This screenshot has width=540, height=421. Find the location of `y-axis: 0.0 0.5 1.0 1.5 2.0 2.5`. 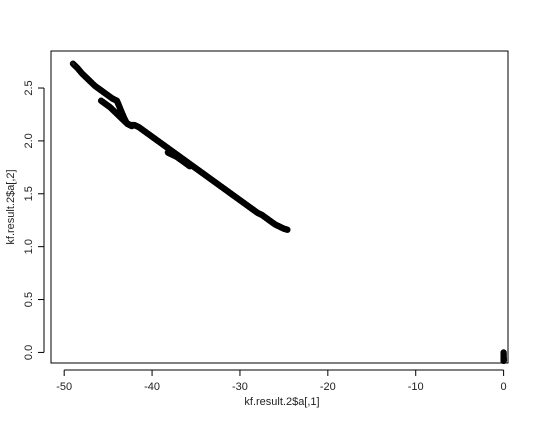

y-axis: 0.0 0.5 1.0 1.5 2.0 2.5 is located at coordinates (34, 220).